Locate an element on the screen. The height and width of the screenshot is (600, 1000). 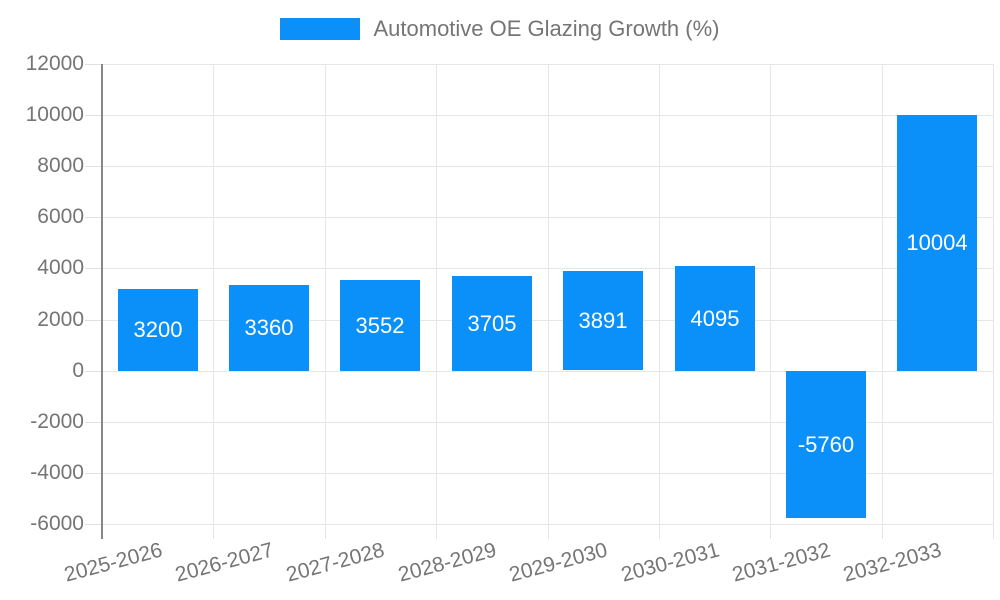
bar: 3360 is located at coordinates (269, 328).